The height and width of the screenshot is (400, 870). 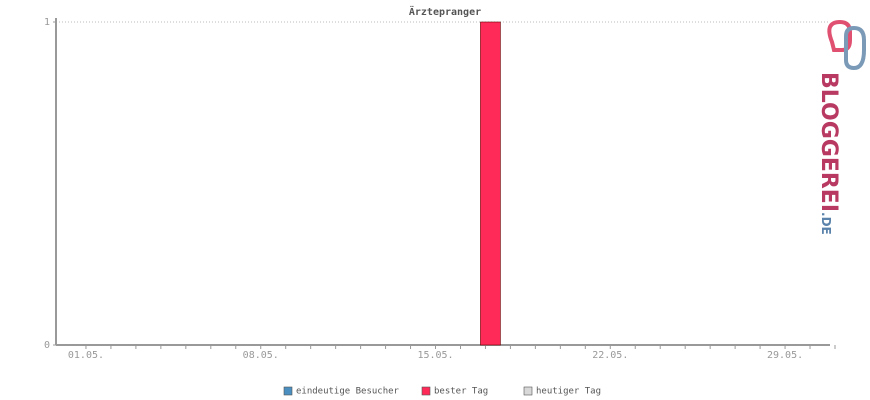 What do you see at coordinates (348, 392) in the screenshot?
I see `legend-label: eindeutige Besucher` at bounding box center [348, 392].